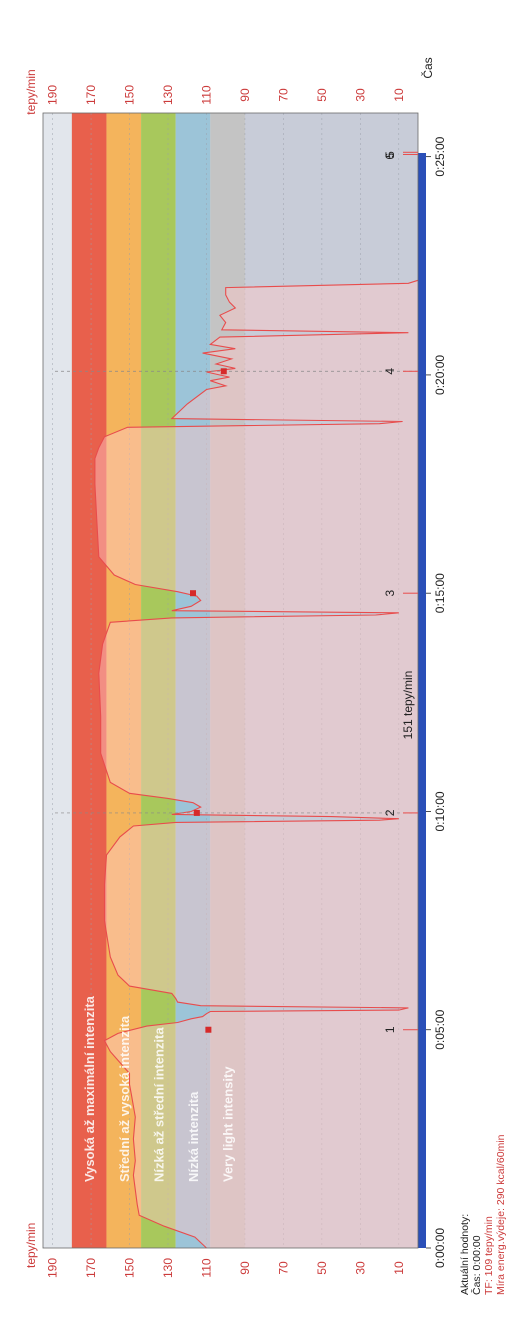  Describe the element at coordinates (477, 1265) in the screenshot. I see `current-time-value: Čas: 0:00:00` at that location.